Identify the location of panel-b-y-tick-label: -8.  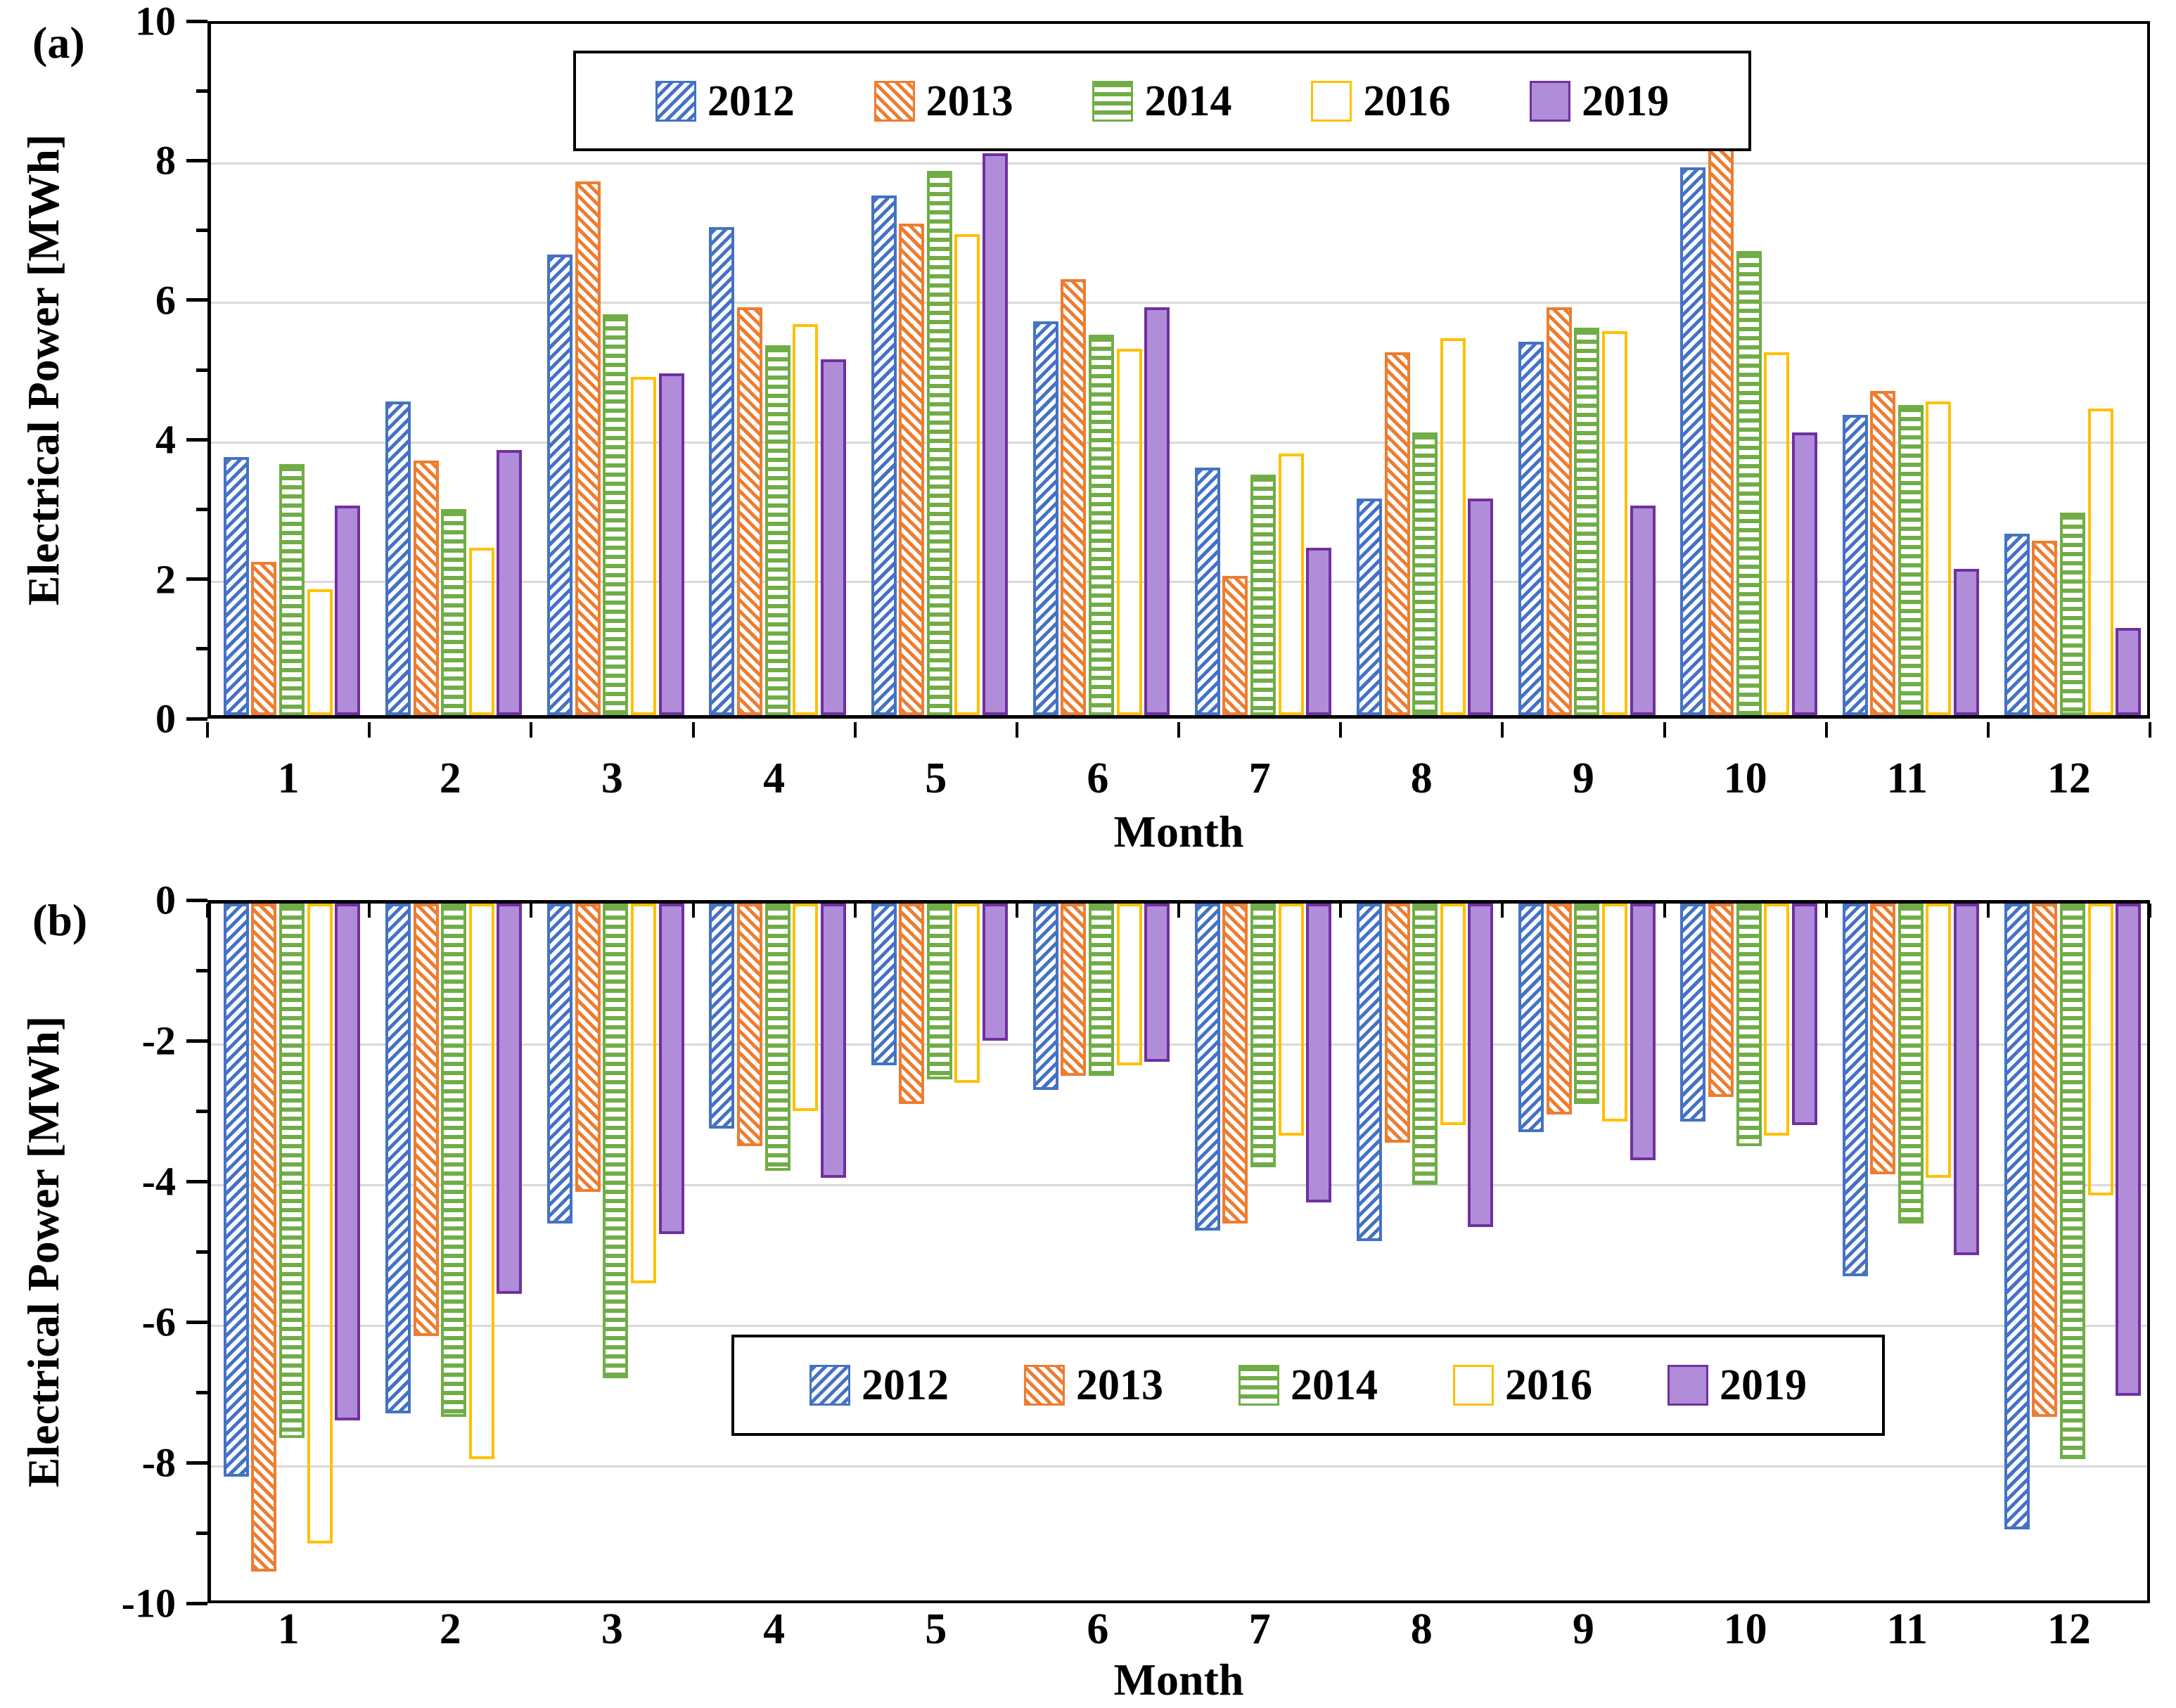
(158, 1462).